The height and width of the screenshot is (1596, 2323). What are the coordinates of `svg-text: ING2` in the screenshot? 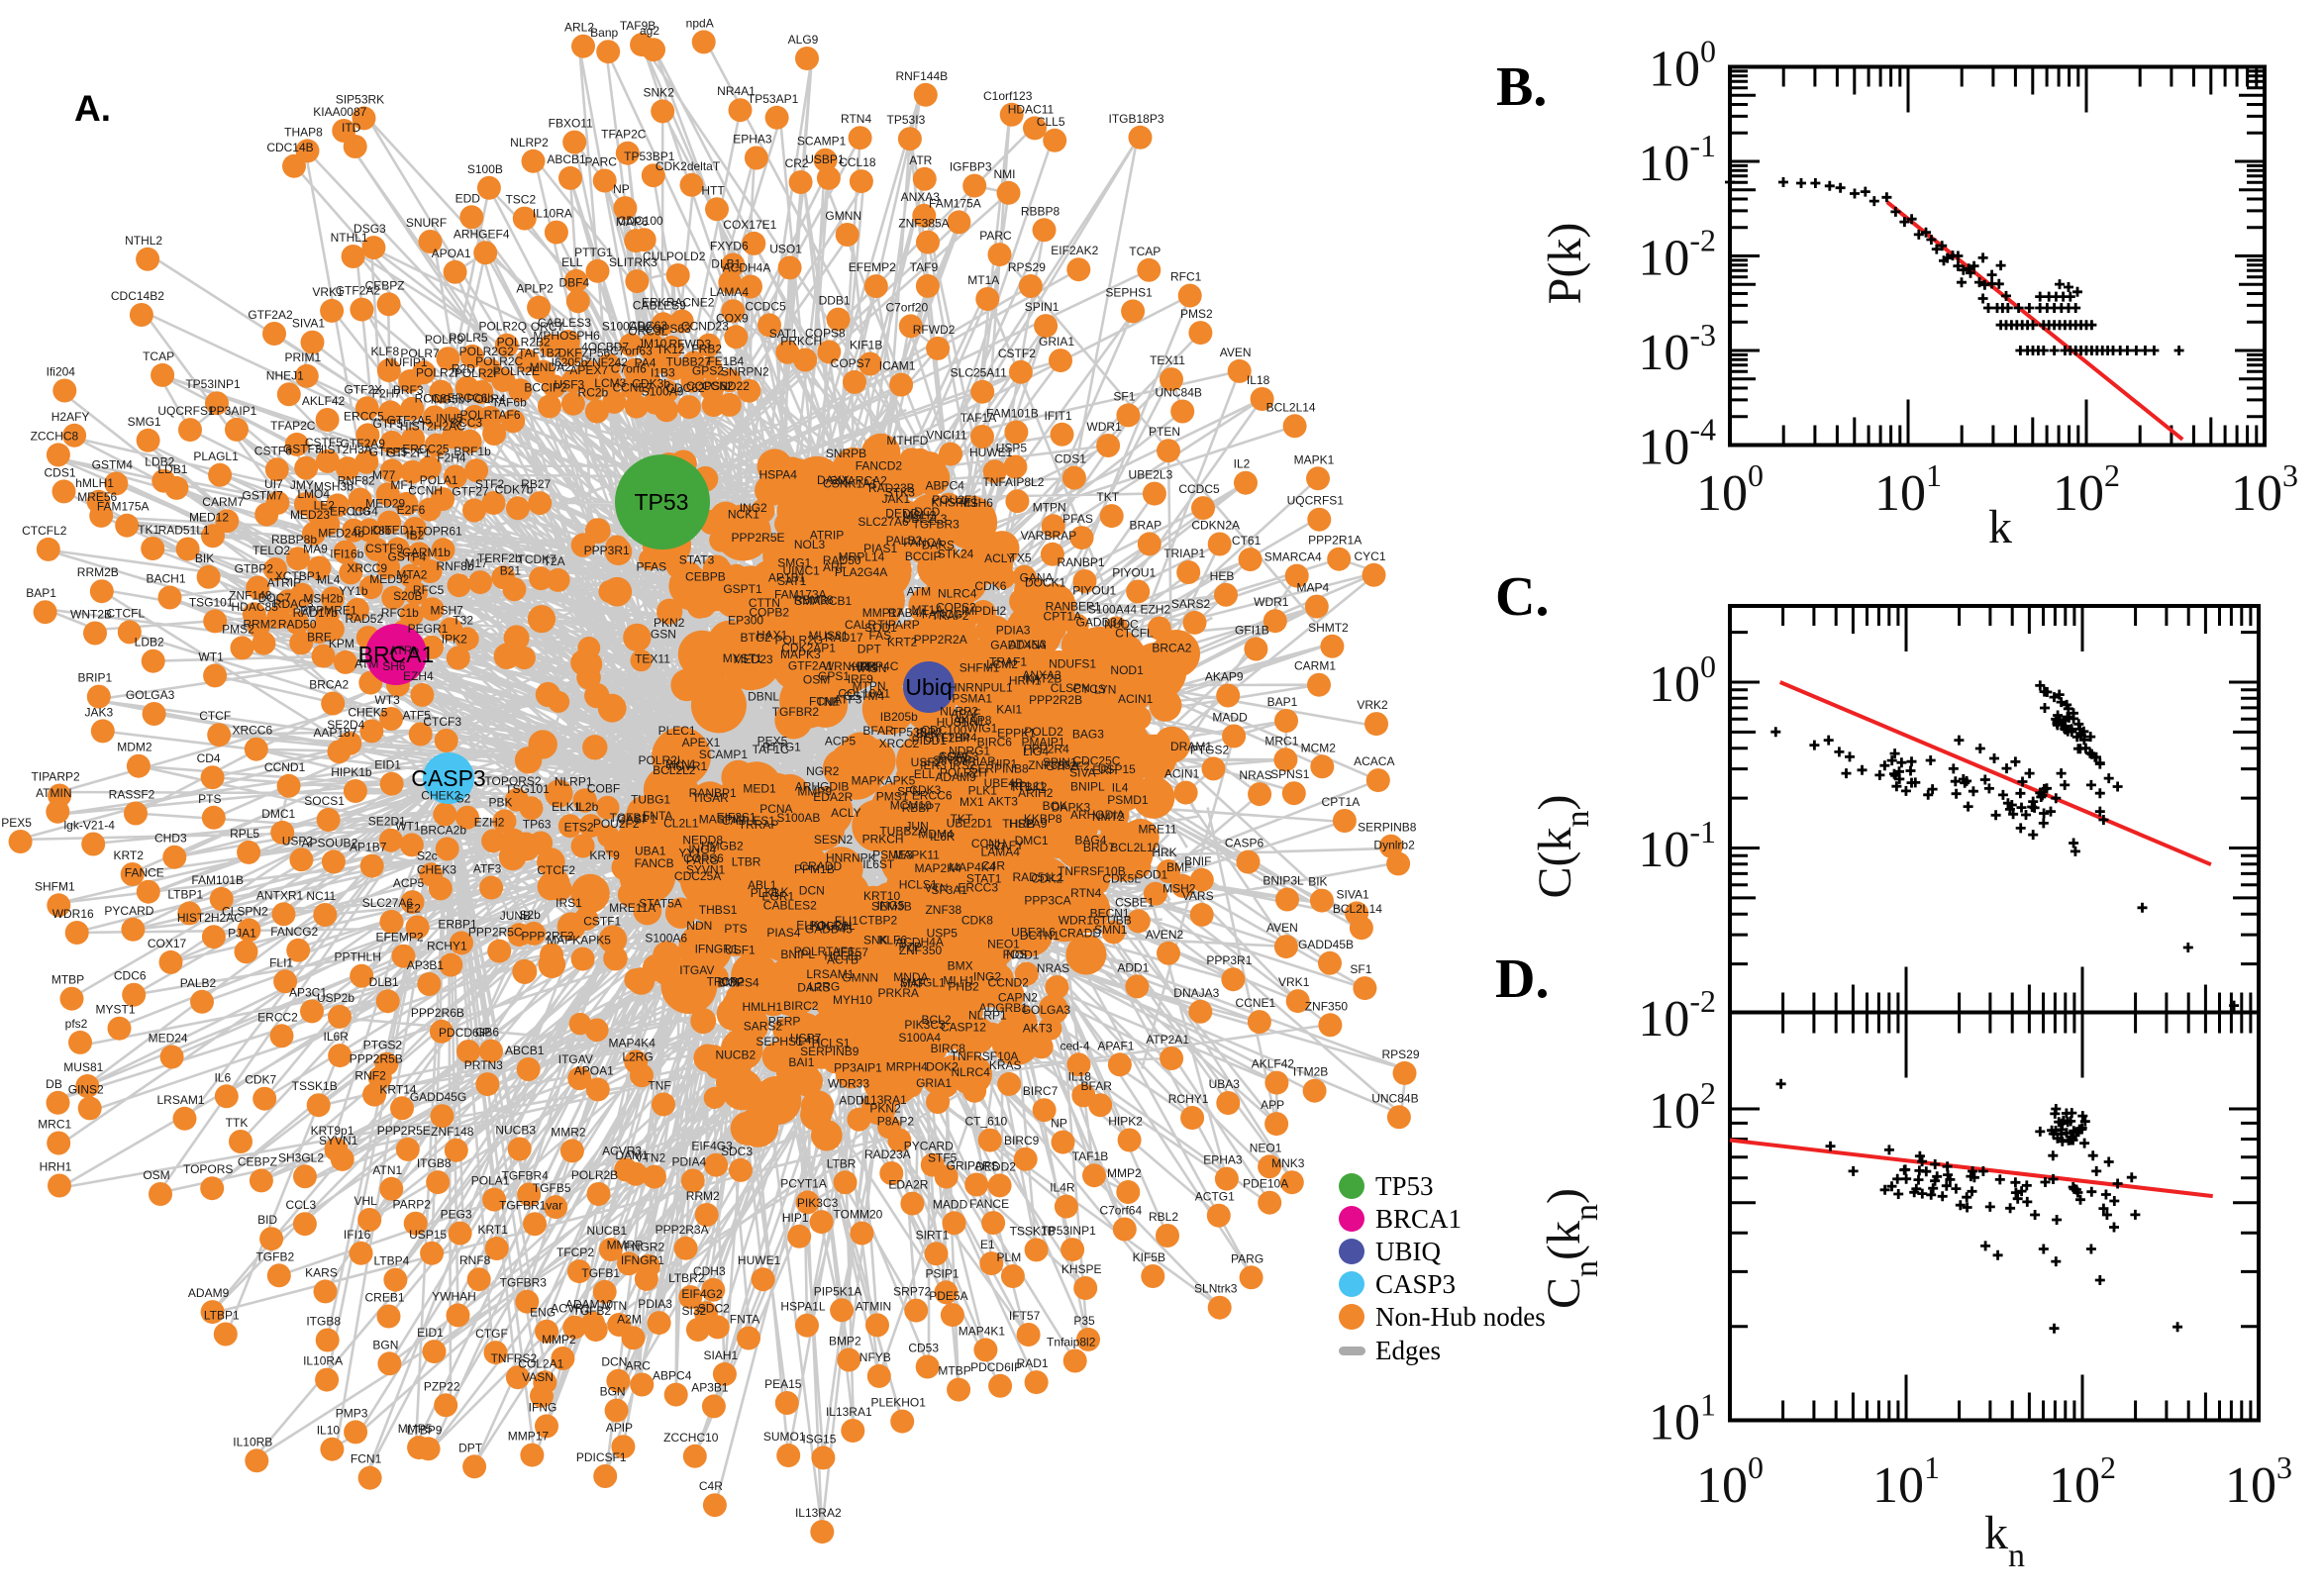 It's located at (754, 508).